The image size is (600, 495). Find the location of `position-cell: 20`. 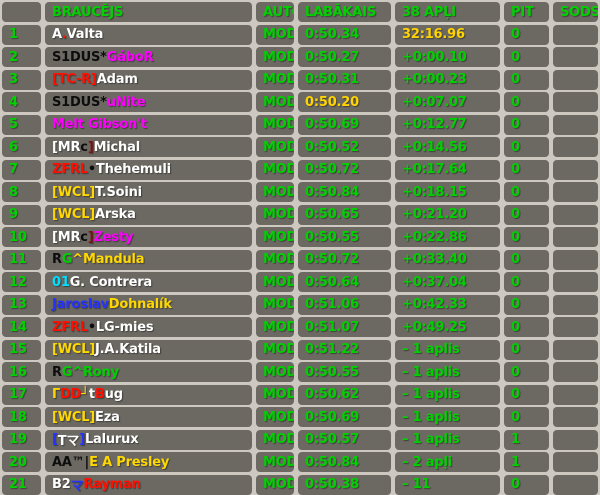

position-cell: 20 is located at coordinates (21, 462).